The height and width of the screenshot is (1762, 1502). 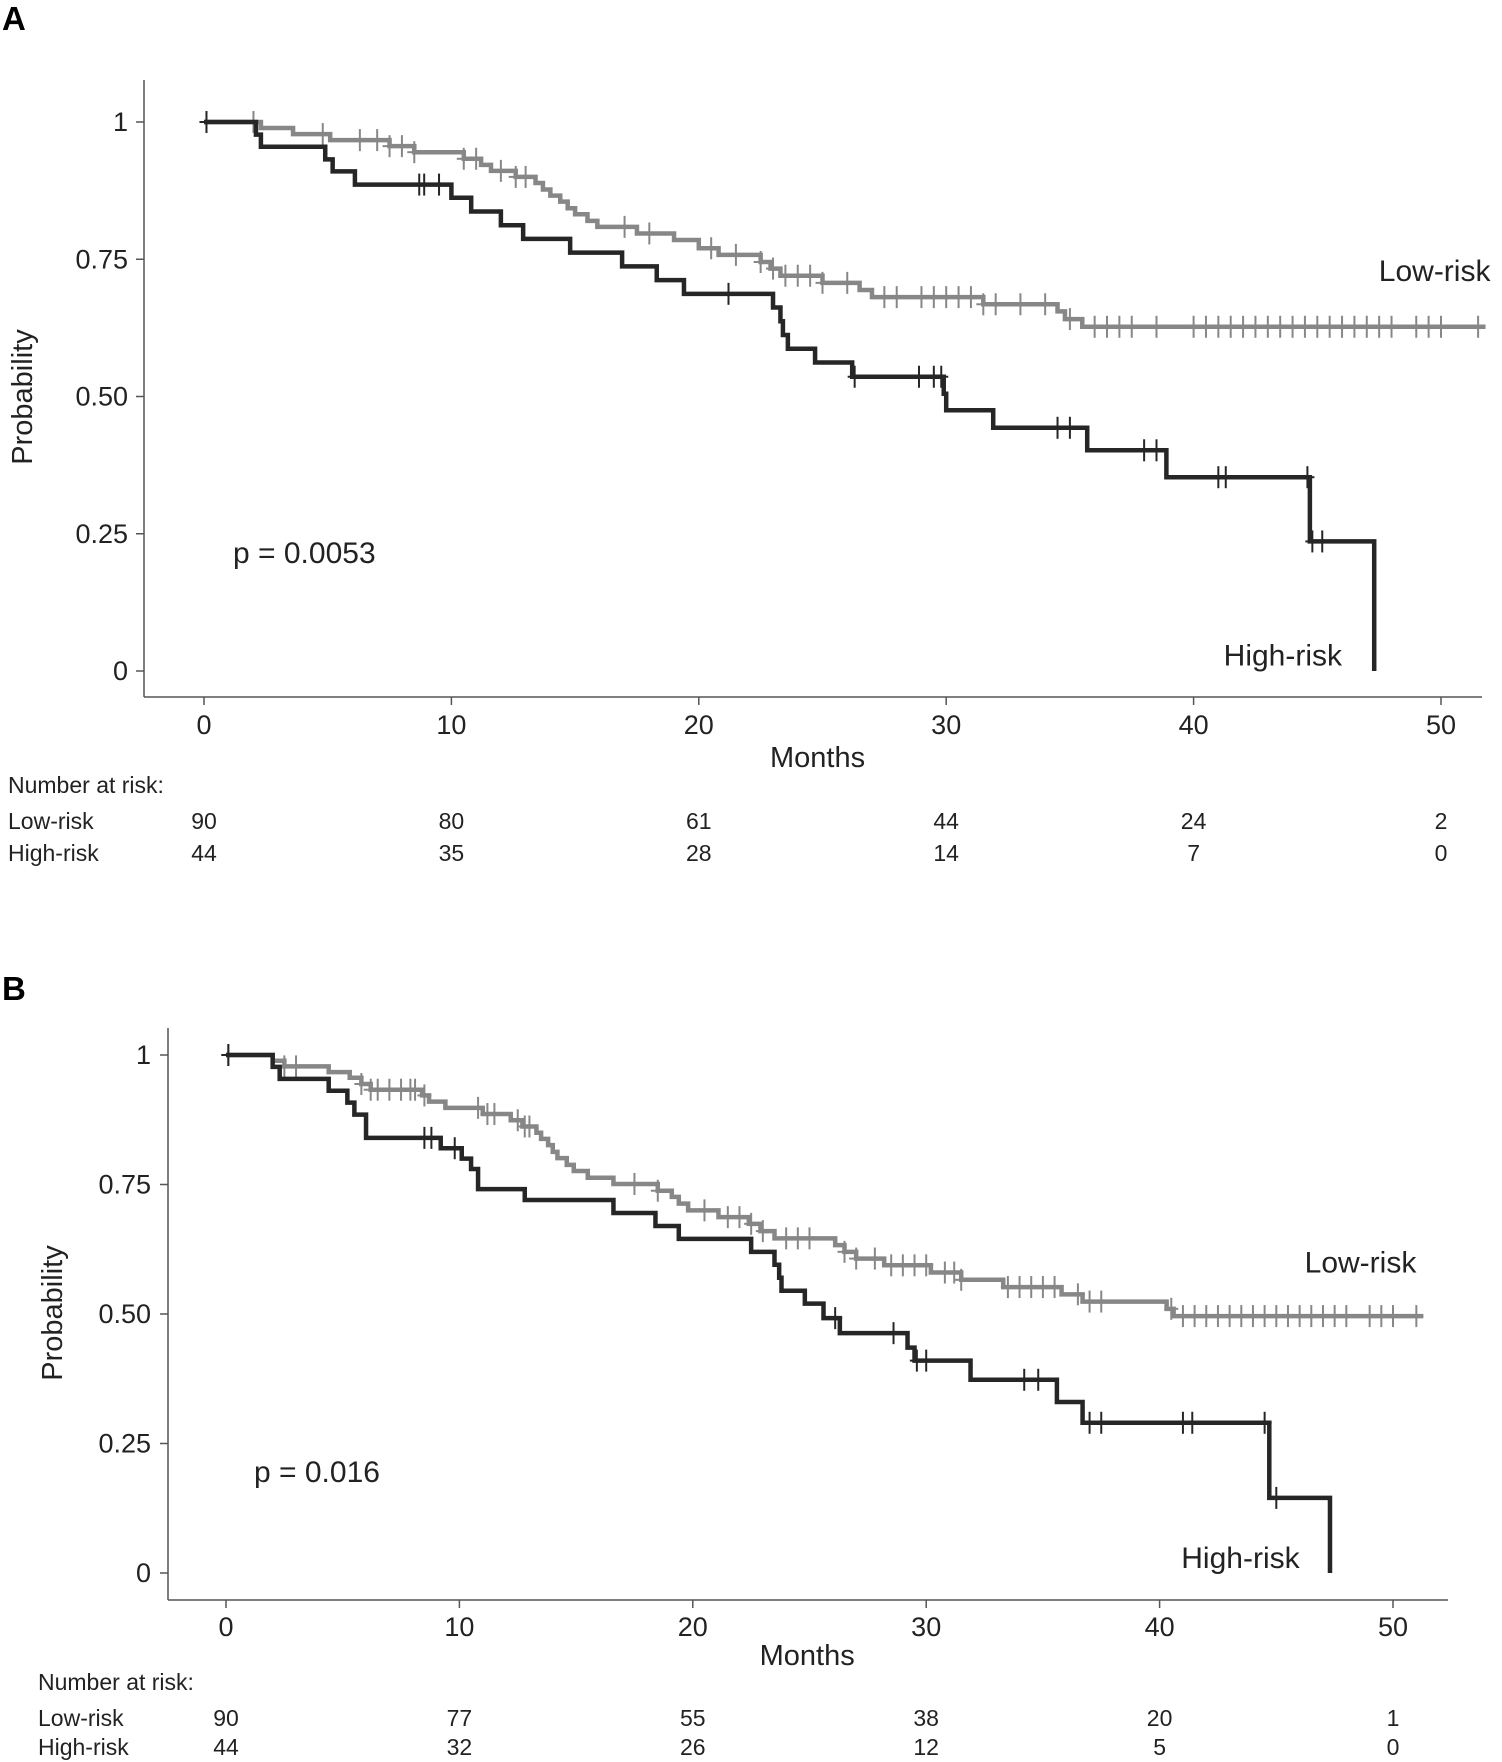 What do you see at coordinates (699, 821) in the screenshot?
I see `risk-count: 61` at bounding box center [699, 821].